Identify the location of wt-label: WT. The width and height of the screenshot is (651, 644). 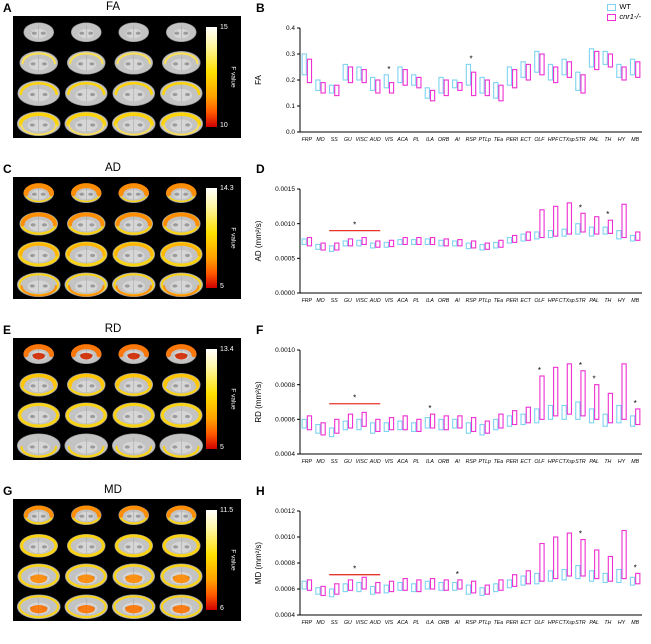
(625, 6).